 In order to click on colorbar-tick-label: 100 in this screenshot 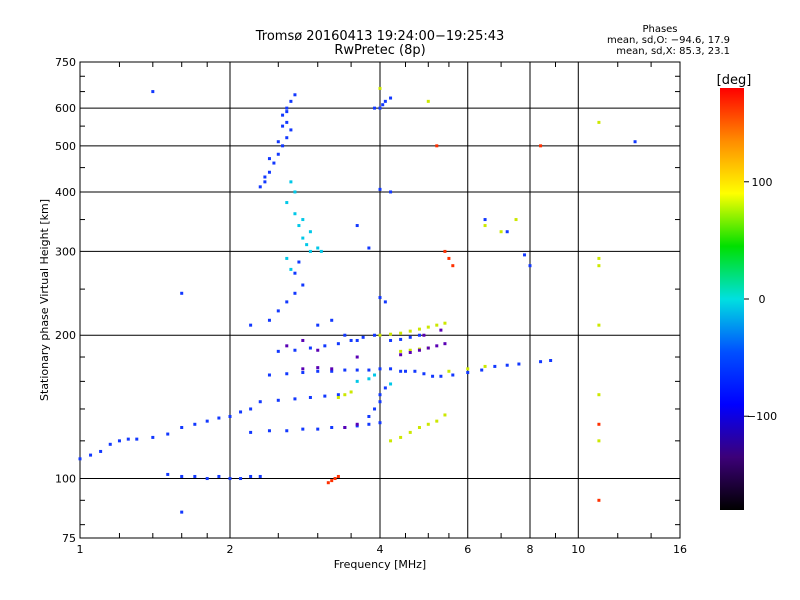, I will do `click(762, 182)`.